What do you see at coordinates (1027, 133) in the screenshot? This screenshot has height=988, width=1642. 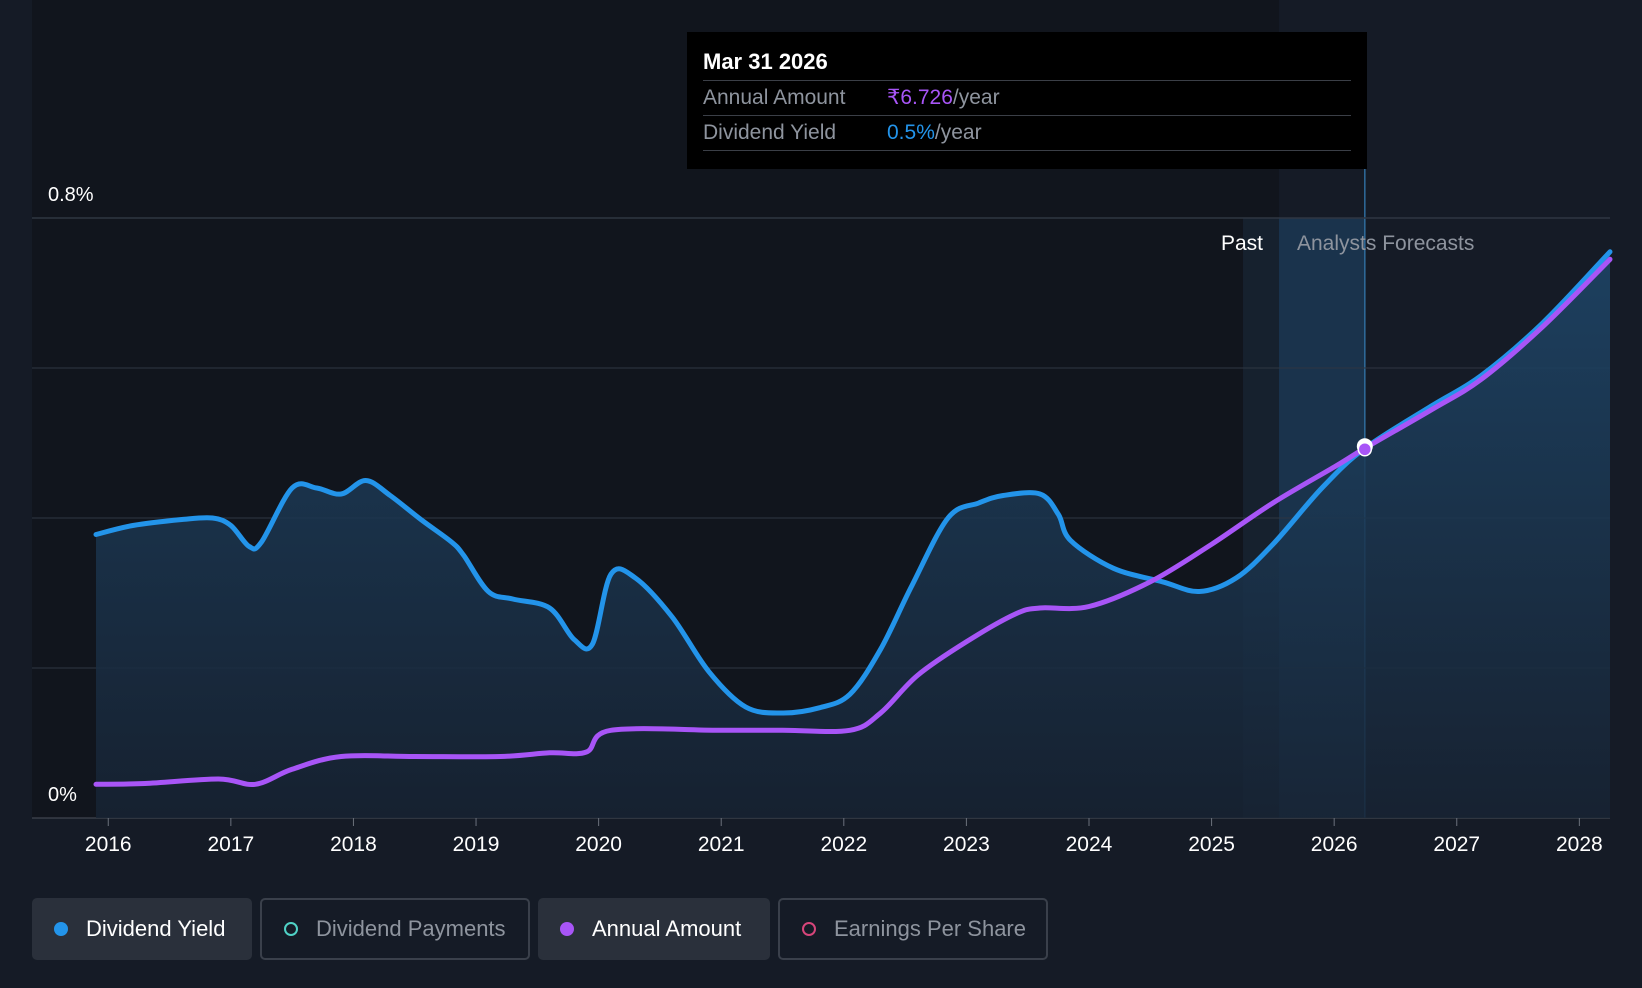 I see `tooltip-row-dividend-yield: Dividend Yield 0.5% /year` at bounding box center [1027, 133].